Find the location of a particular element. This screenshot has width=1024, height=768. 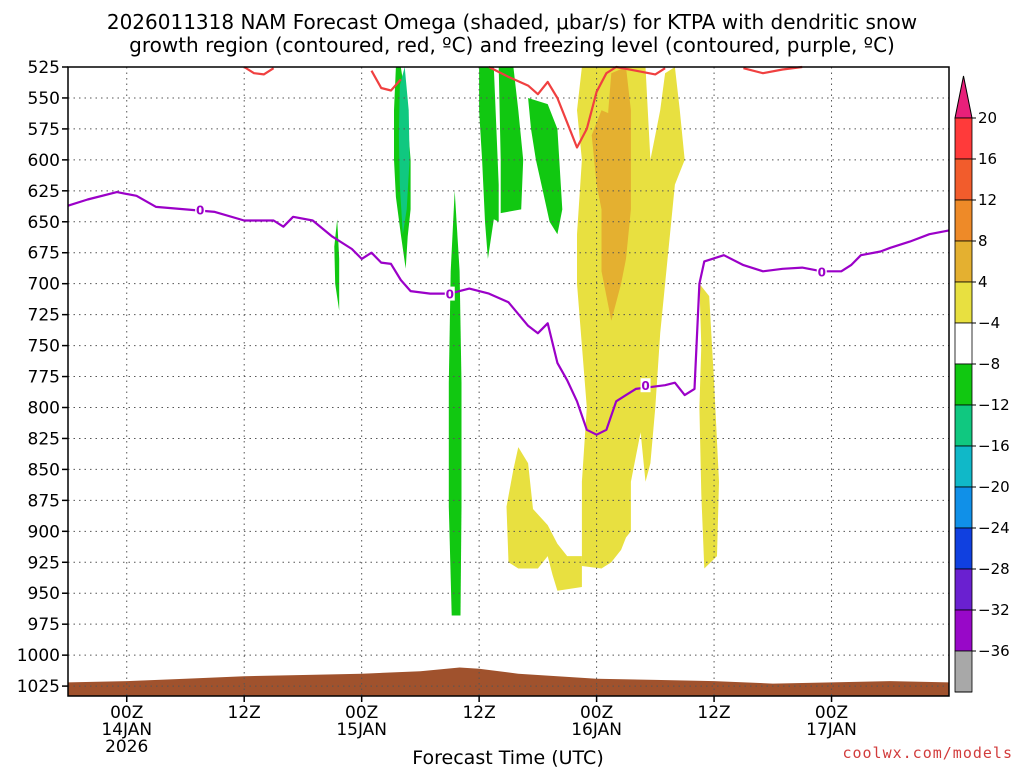

y-tick-label-800: 800 is located at coordinates (44, 409).